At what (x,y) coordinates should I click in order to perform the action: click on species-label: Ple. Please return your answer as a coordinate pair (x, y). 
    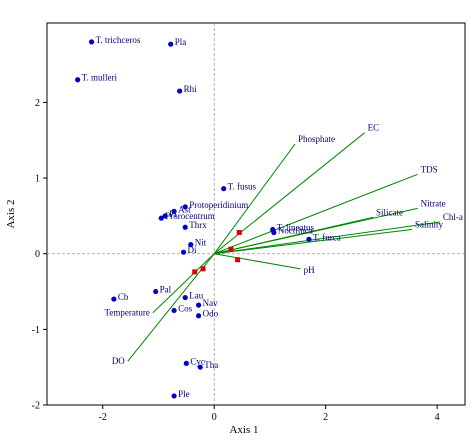
    Looking at the image, I should click on (184, 394).